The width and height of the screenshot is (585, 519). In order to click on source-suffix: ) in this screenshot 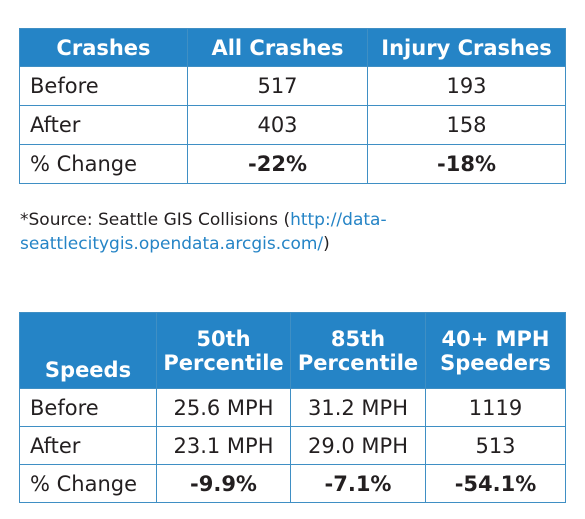, I will do `click(326, 244)`.